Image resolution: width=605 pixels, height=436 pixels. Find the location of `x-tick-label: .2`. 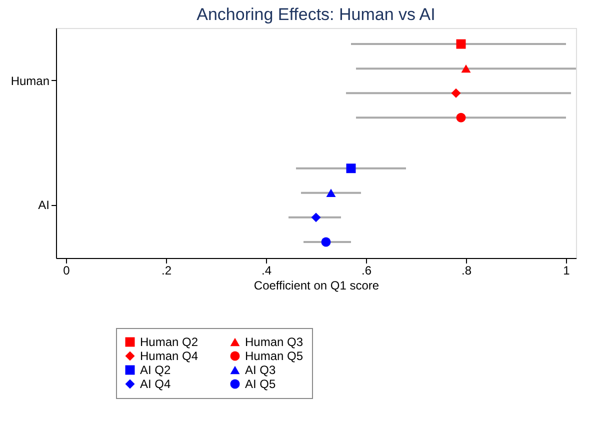

x-tick-label: .2 is located at coordinates (166, 271).